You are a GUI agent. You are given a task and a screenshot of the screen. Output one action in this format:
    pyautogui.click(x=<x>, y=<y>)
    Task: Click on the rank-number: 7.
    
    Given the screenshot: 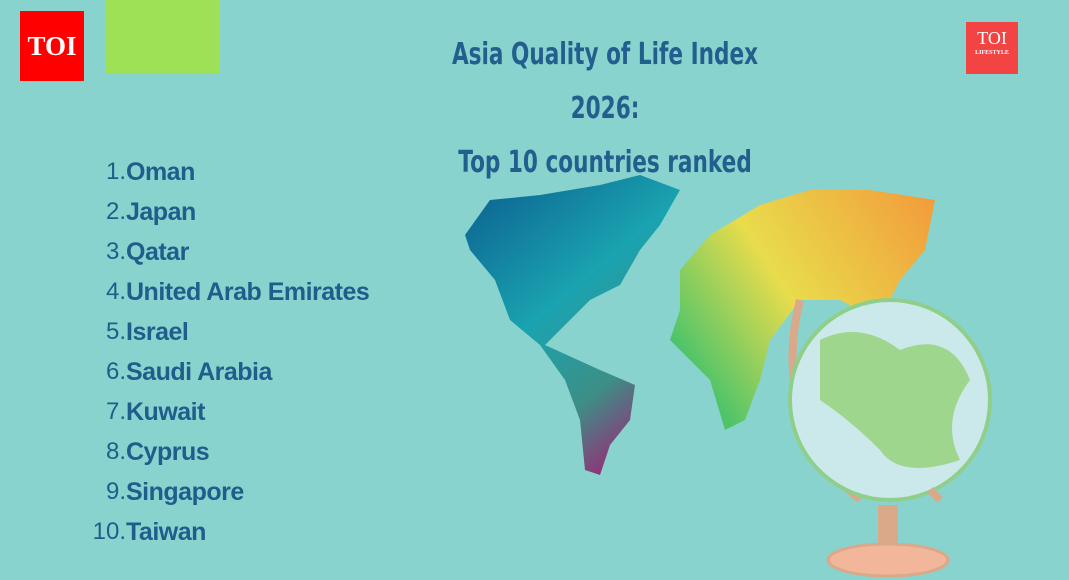 What is the action you would take?
    pyautogui.click(x=115, y=411)
    